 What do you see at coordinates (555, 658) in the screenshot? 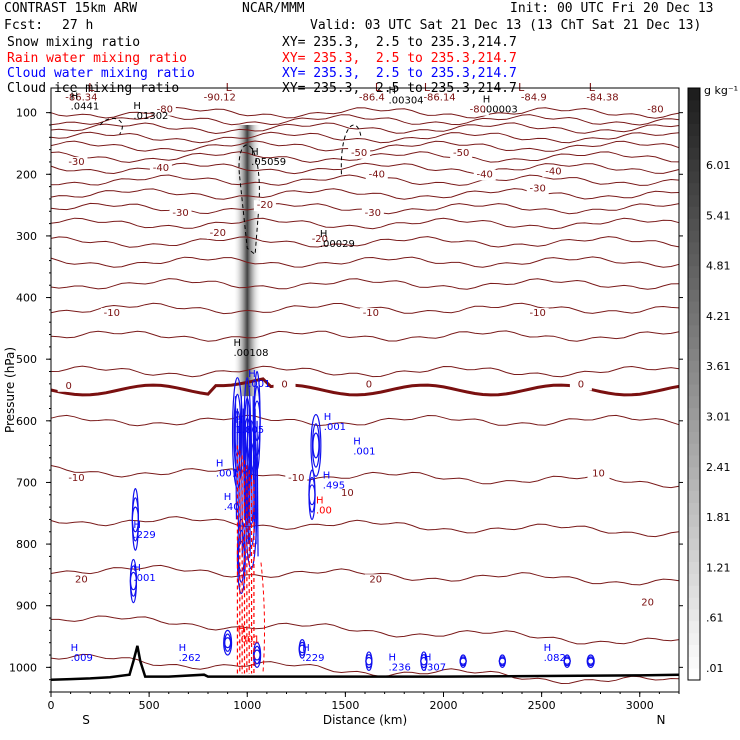
I see `maximum-value-label: .082` at bounding box center [555, 658].